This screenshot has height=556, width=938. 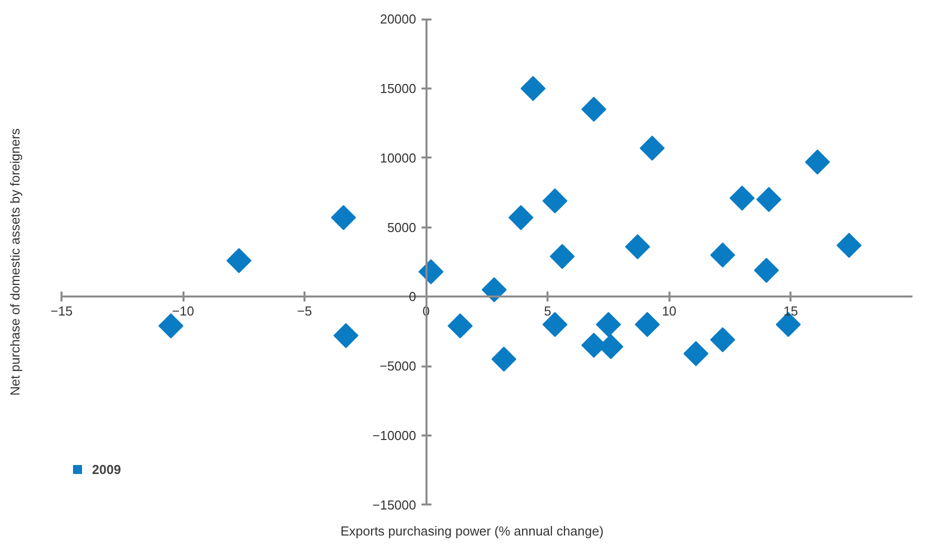 What do you see at coordinates (398, 158) in the screenshot?
I see `y-tick-label: 10000` at bounding box center [398, 158].